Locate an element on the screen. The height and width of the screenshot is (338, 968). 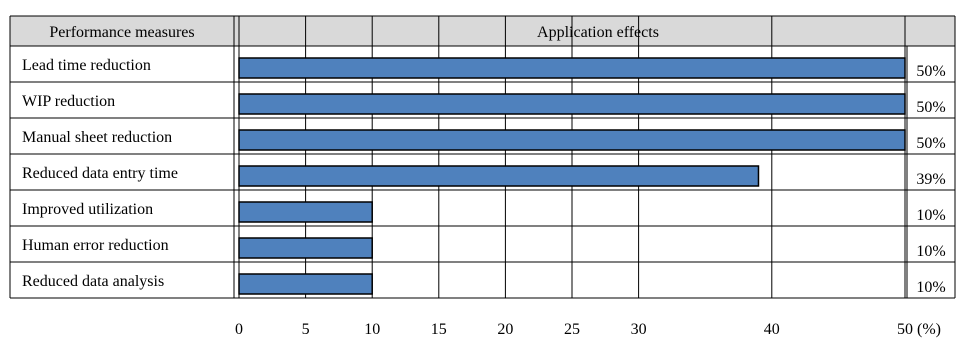
category-label-2: Manual sheet reduction is located at coordinates (97, 137).